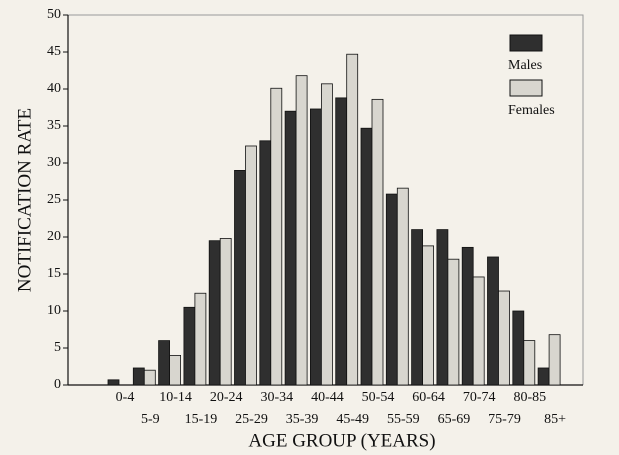 The width and height of the screenshot is (619, 455). Describe the element at coordinates (125, 397) in the screenshot. I see `x-tick-label: 0-4` at that location.